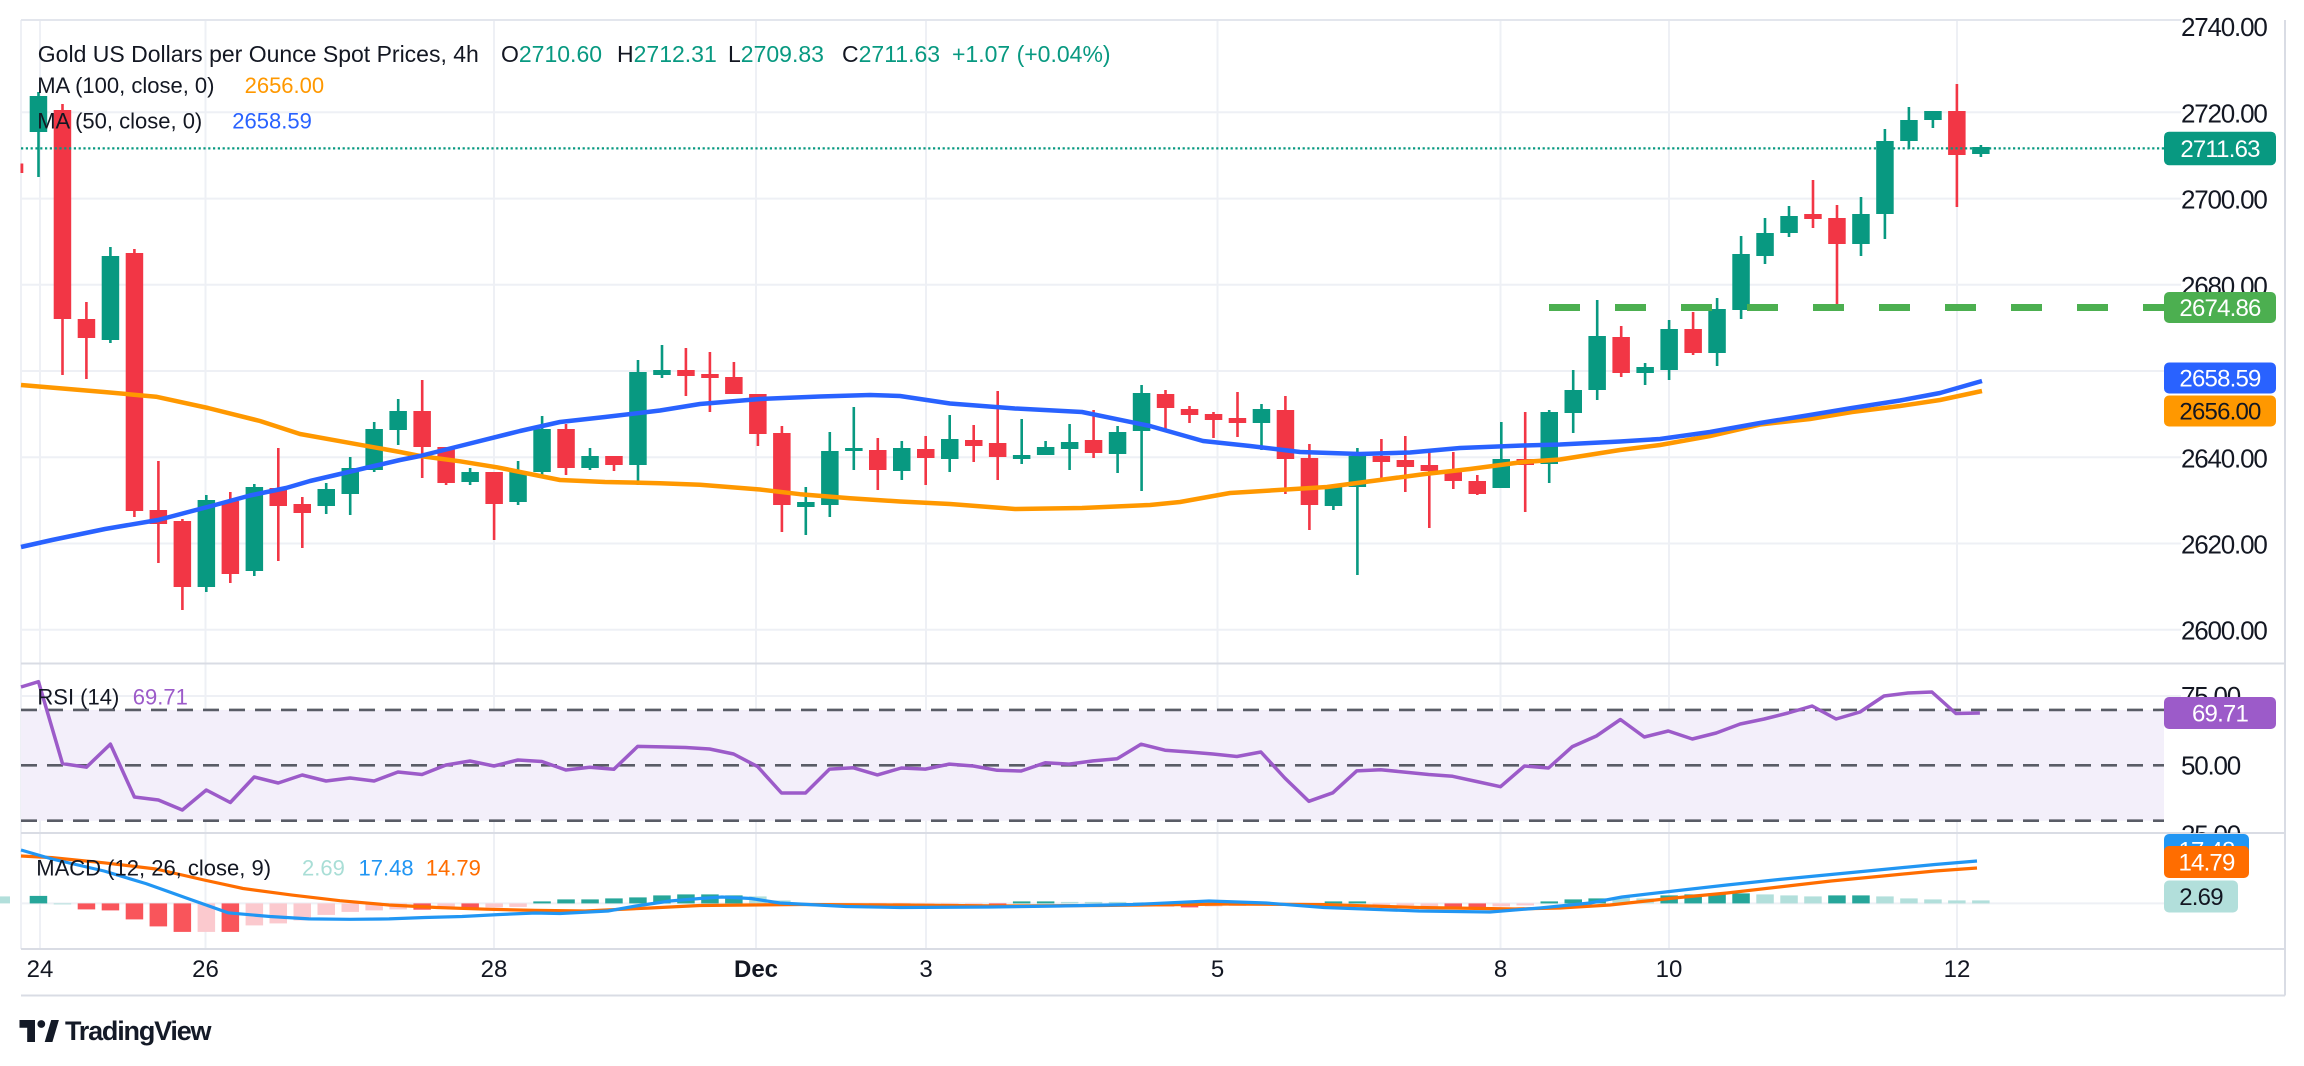  What do you see at coordinates (891, 54) in the screenshot?
I see `svg-text: C2711.63` at bounding box center [891, 54].